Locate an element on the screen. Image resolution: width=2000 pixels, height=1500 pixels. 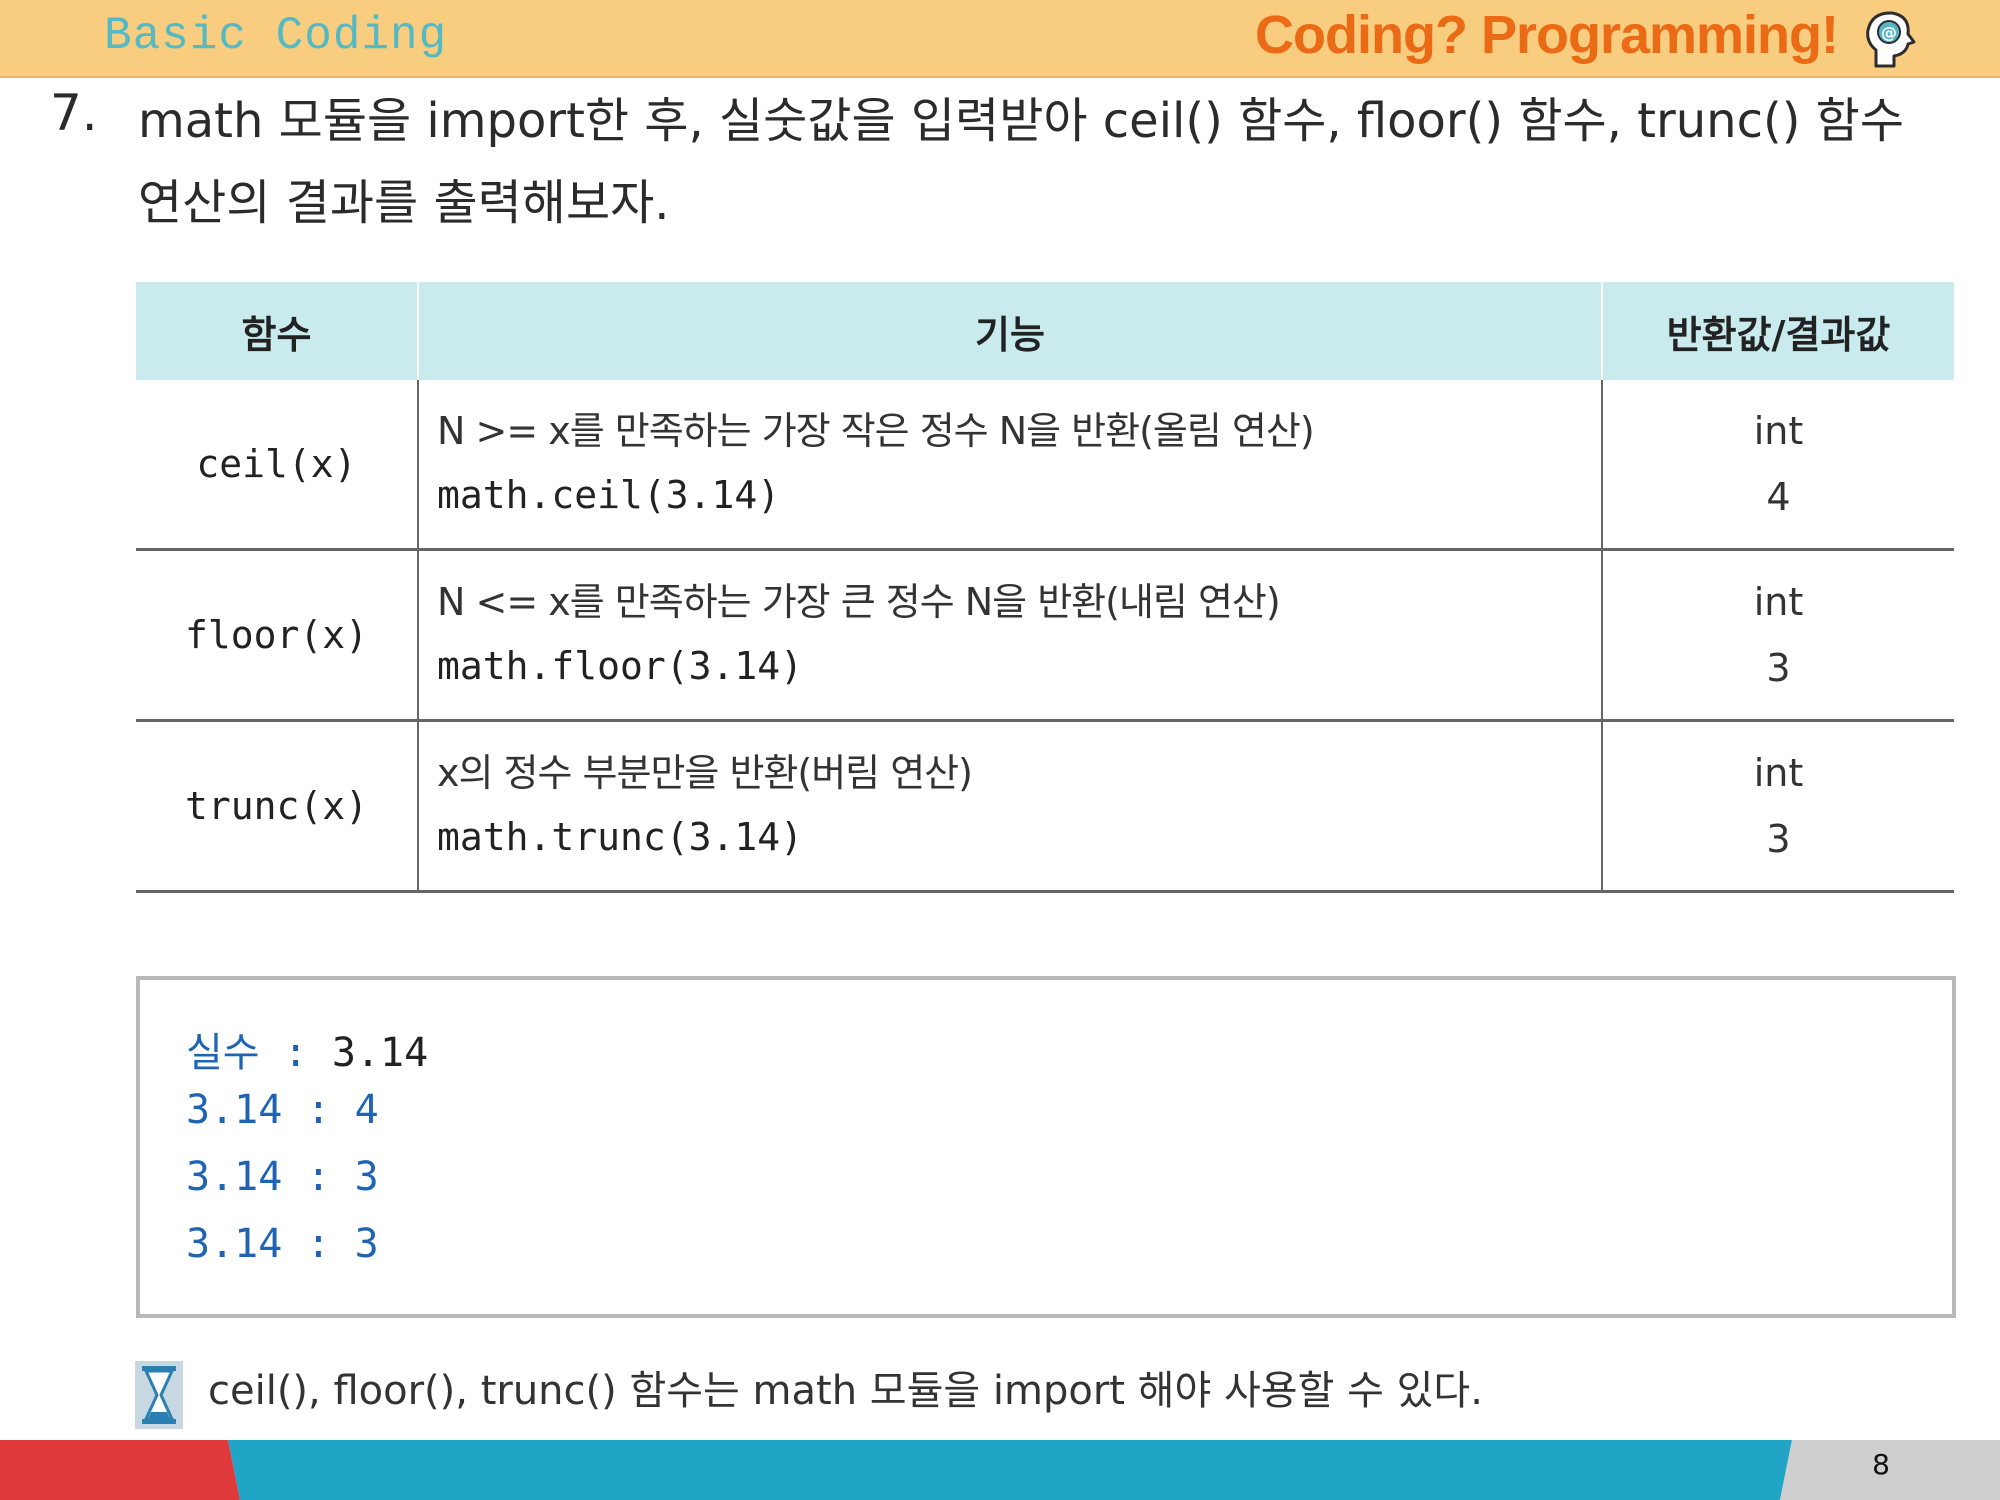
header-band: Basic Coding Coding? Programming! @ is located at coordinates (1000, 39).